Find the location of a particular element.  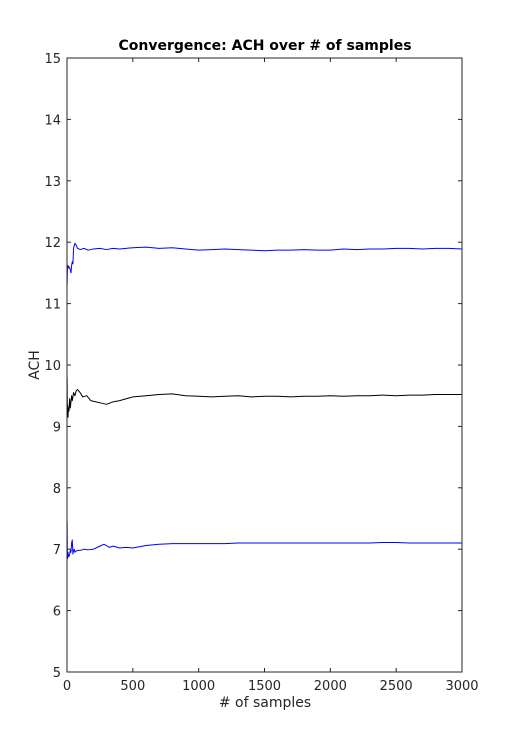

x-axis-label: # of samples is located at coordinates (265, 703).